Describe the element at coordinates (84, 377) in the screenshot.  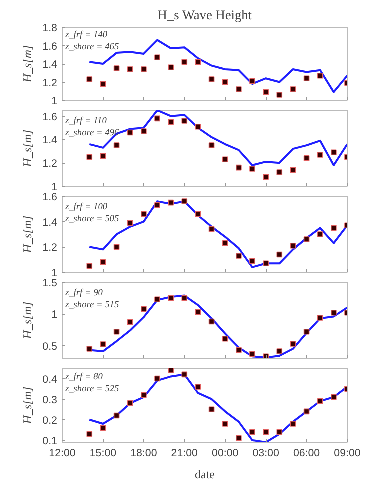
I see `annotation: z_frf = 80` at that location.